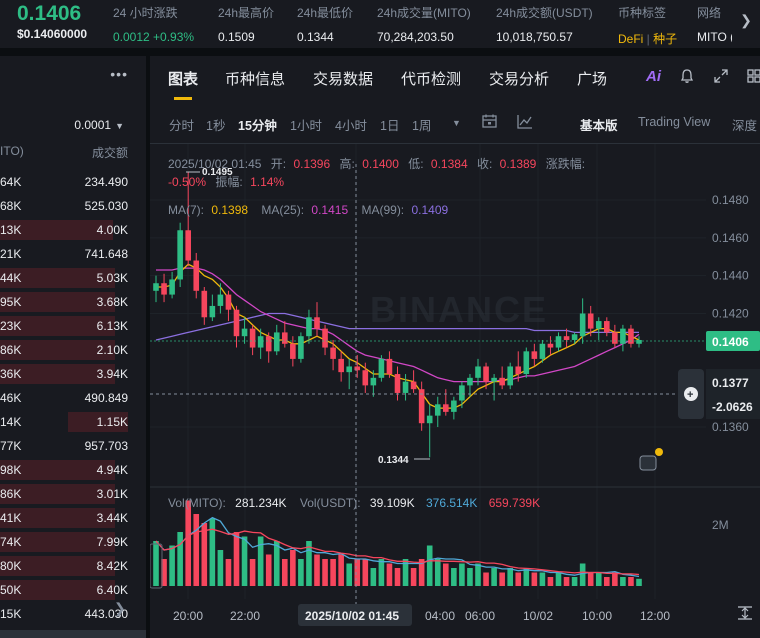  I want to click on ohlc-high-label: 高:, so click(347, 163).